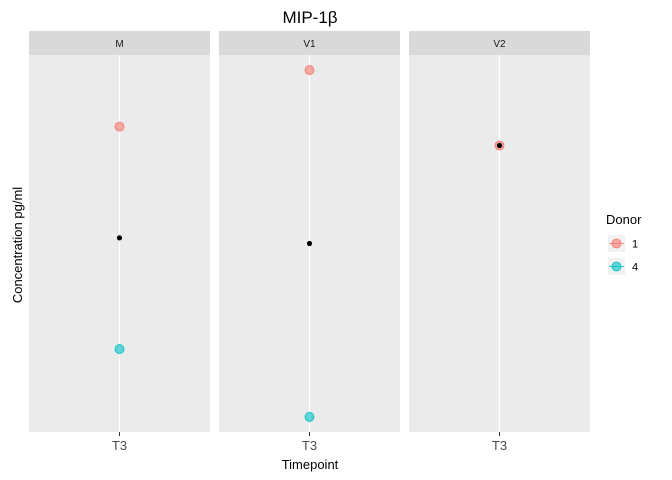 Image resolution: width=672 pixels, height=480 pixels. I want to click on facet-strip-label: V1, so click(309, 44).